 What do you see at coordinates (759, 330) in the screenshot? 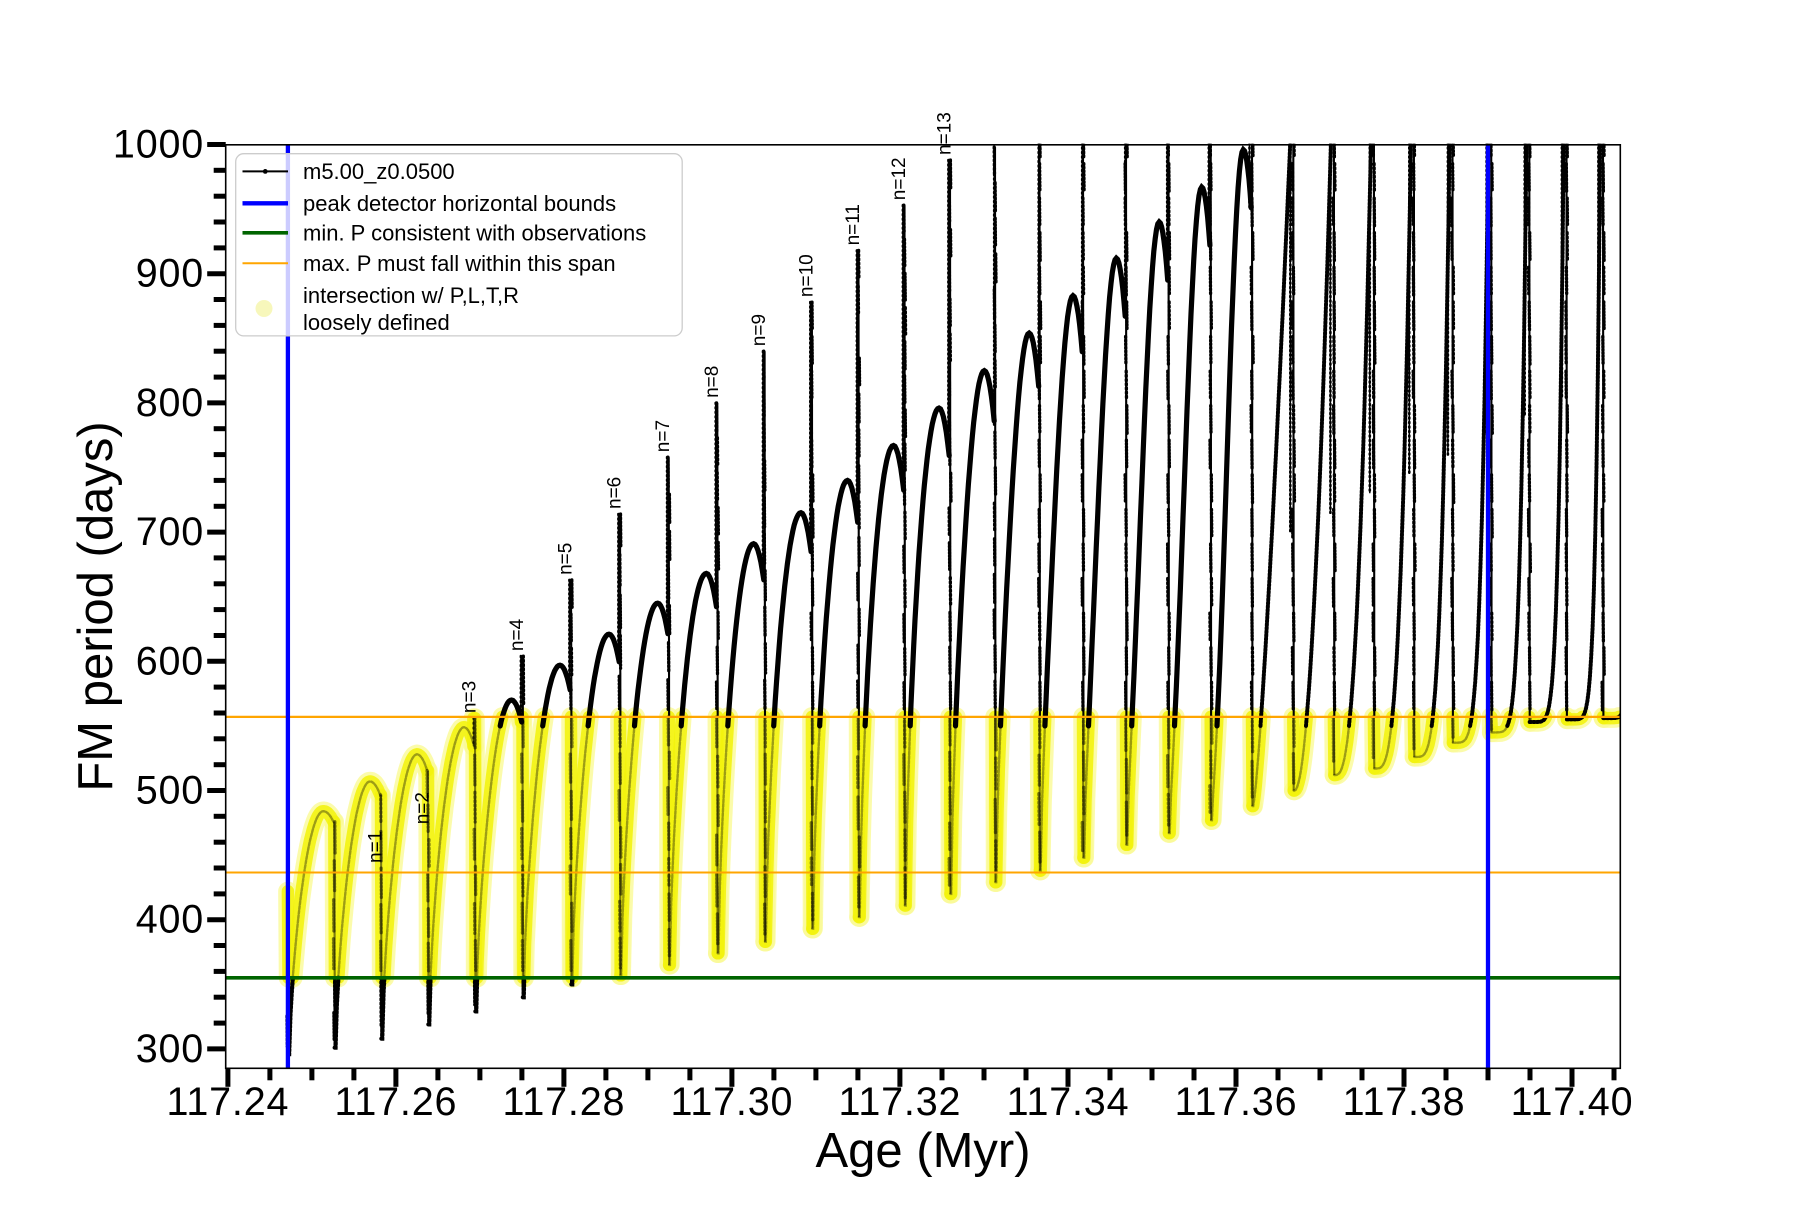
I see `svg-text: n=9` at bounding box center [759, 330].